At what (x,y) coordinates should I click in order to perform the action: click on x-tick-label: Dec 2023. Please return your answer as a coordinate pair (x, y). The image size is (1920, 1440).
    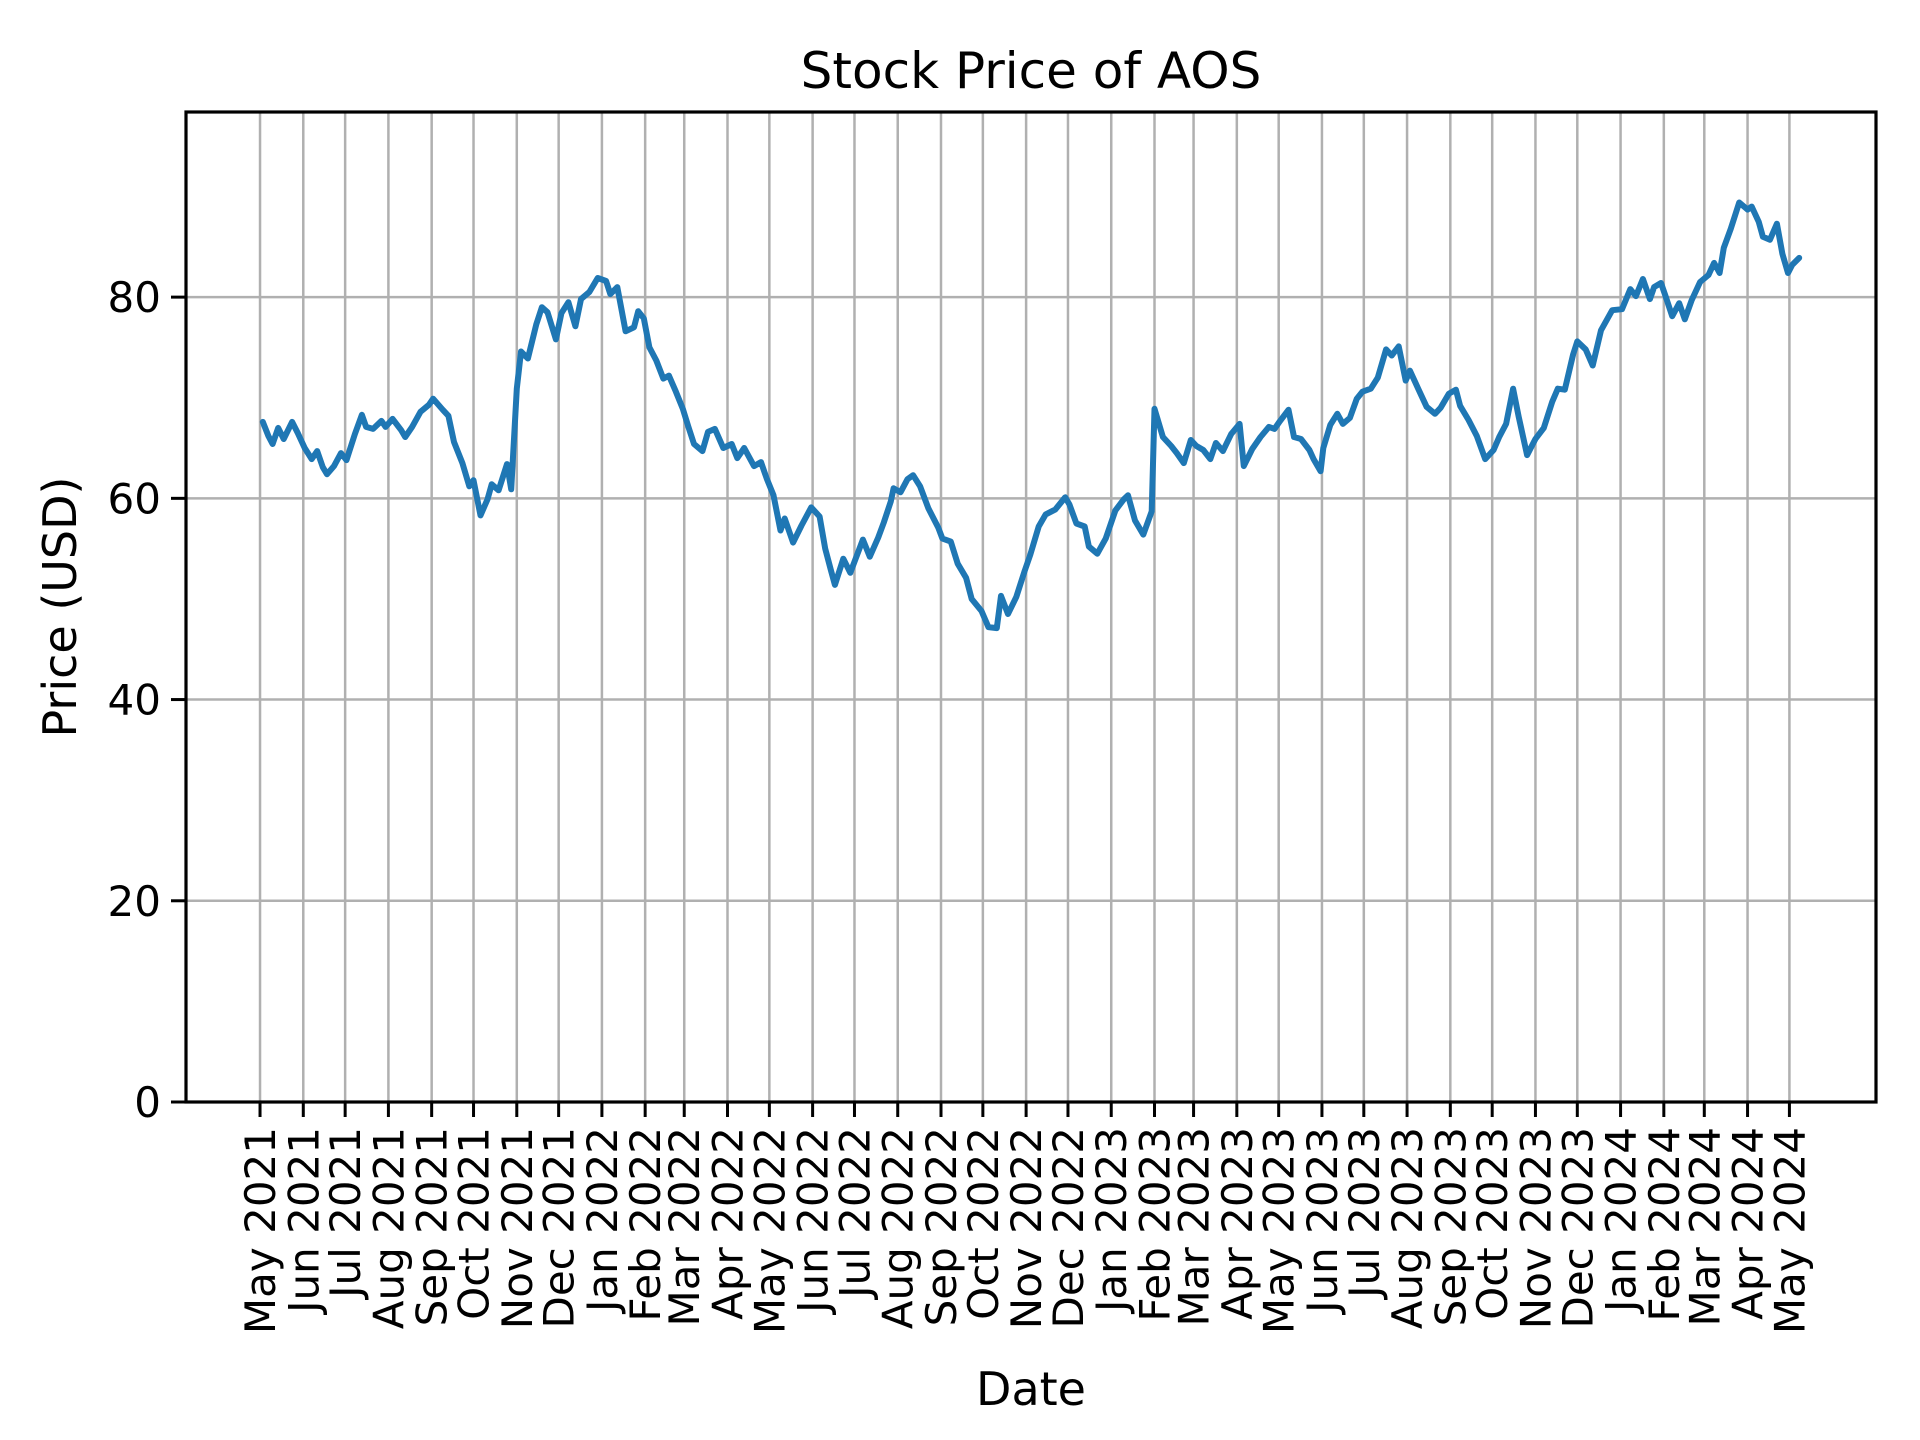
    Looking at the image, I should click on (1577, 1228).